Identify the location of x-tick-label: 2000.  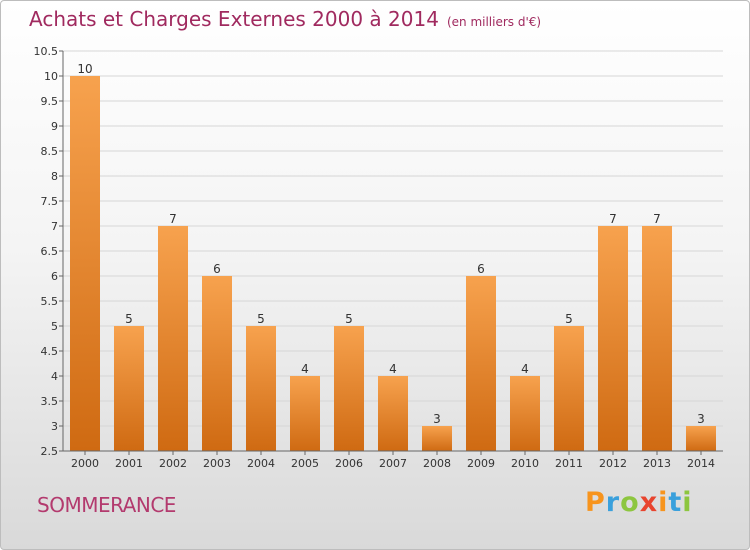
(85, 463).